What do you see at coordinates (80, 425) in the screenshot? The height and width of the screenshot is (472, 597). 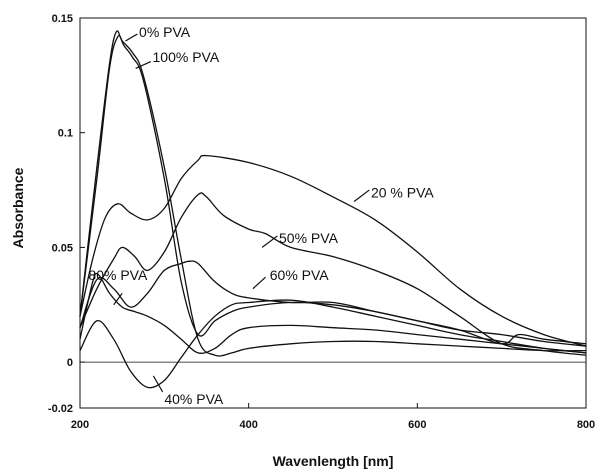 I see `x-tick-label: 200` at bounding box center [80, 425].